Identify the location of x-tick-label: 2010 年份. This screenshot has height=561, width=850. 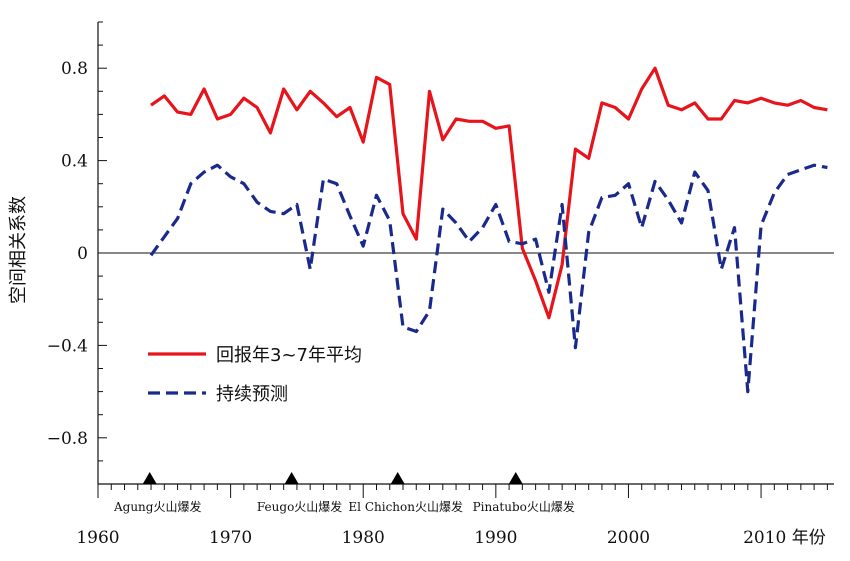
(784, 538).